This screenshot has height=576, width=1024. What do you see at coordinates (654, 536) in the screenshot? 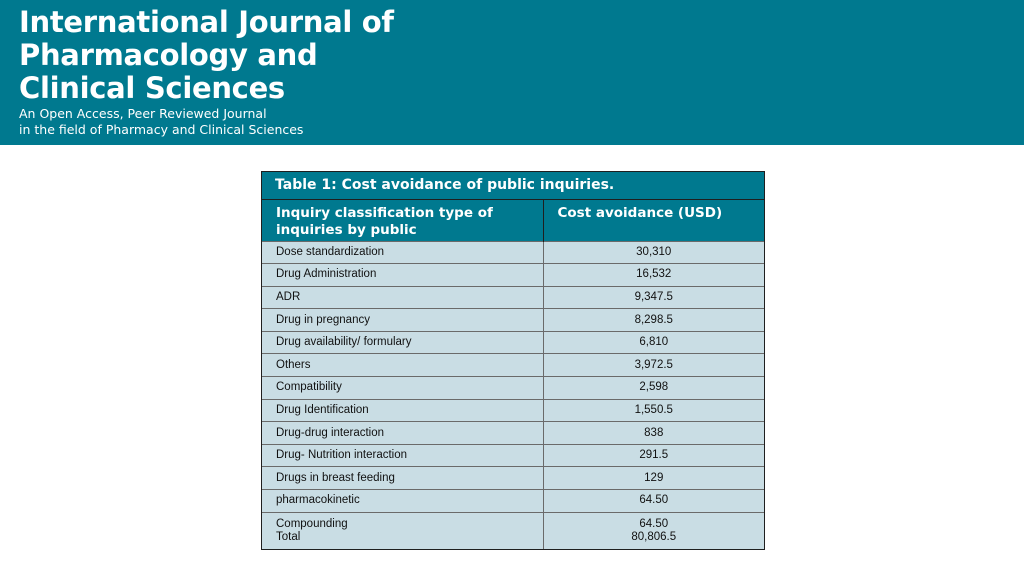
I see `total-value: 80,806.5` at bounding box center [654, 536].